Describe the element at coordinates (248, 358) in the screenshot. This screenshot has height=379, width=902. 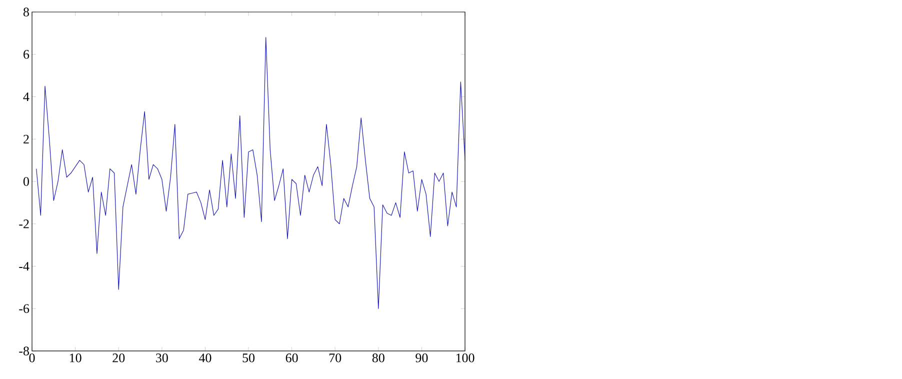
I see `x-tick-label: 50` at that location.